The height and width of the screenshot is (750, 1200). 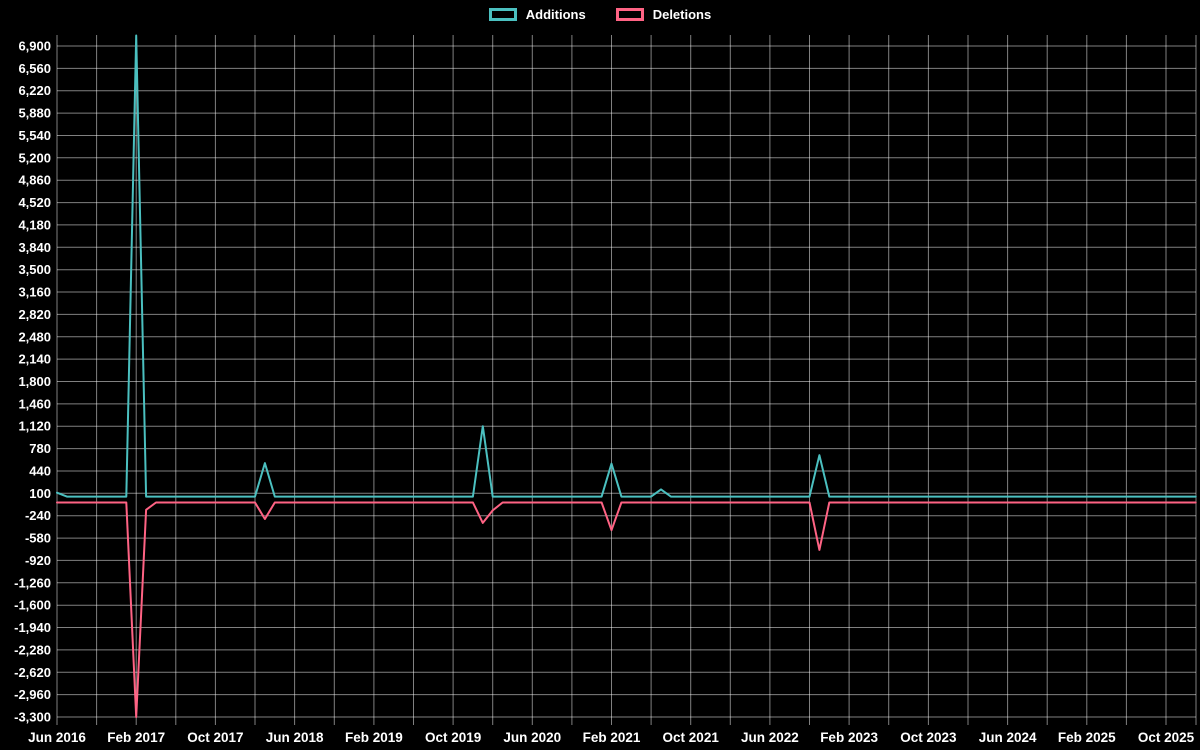 What do you see at coordinates (32, 649) in the screenshot?
I see `y-tick-label: -2,280` at bounding box center [32, 649].